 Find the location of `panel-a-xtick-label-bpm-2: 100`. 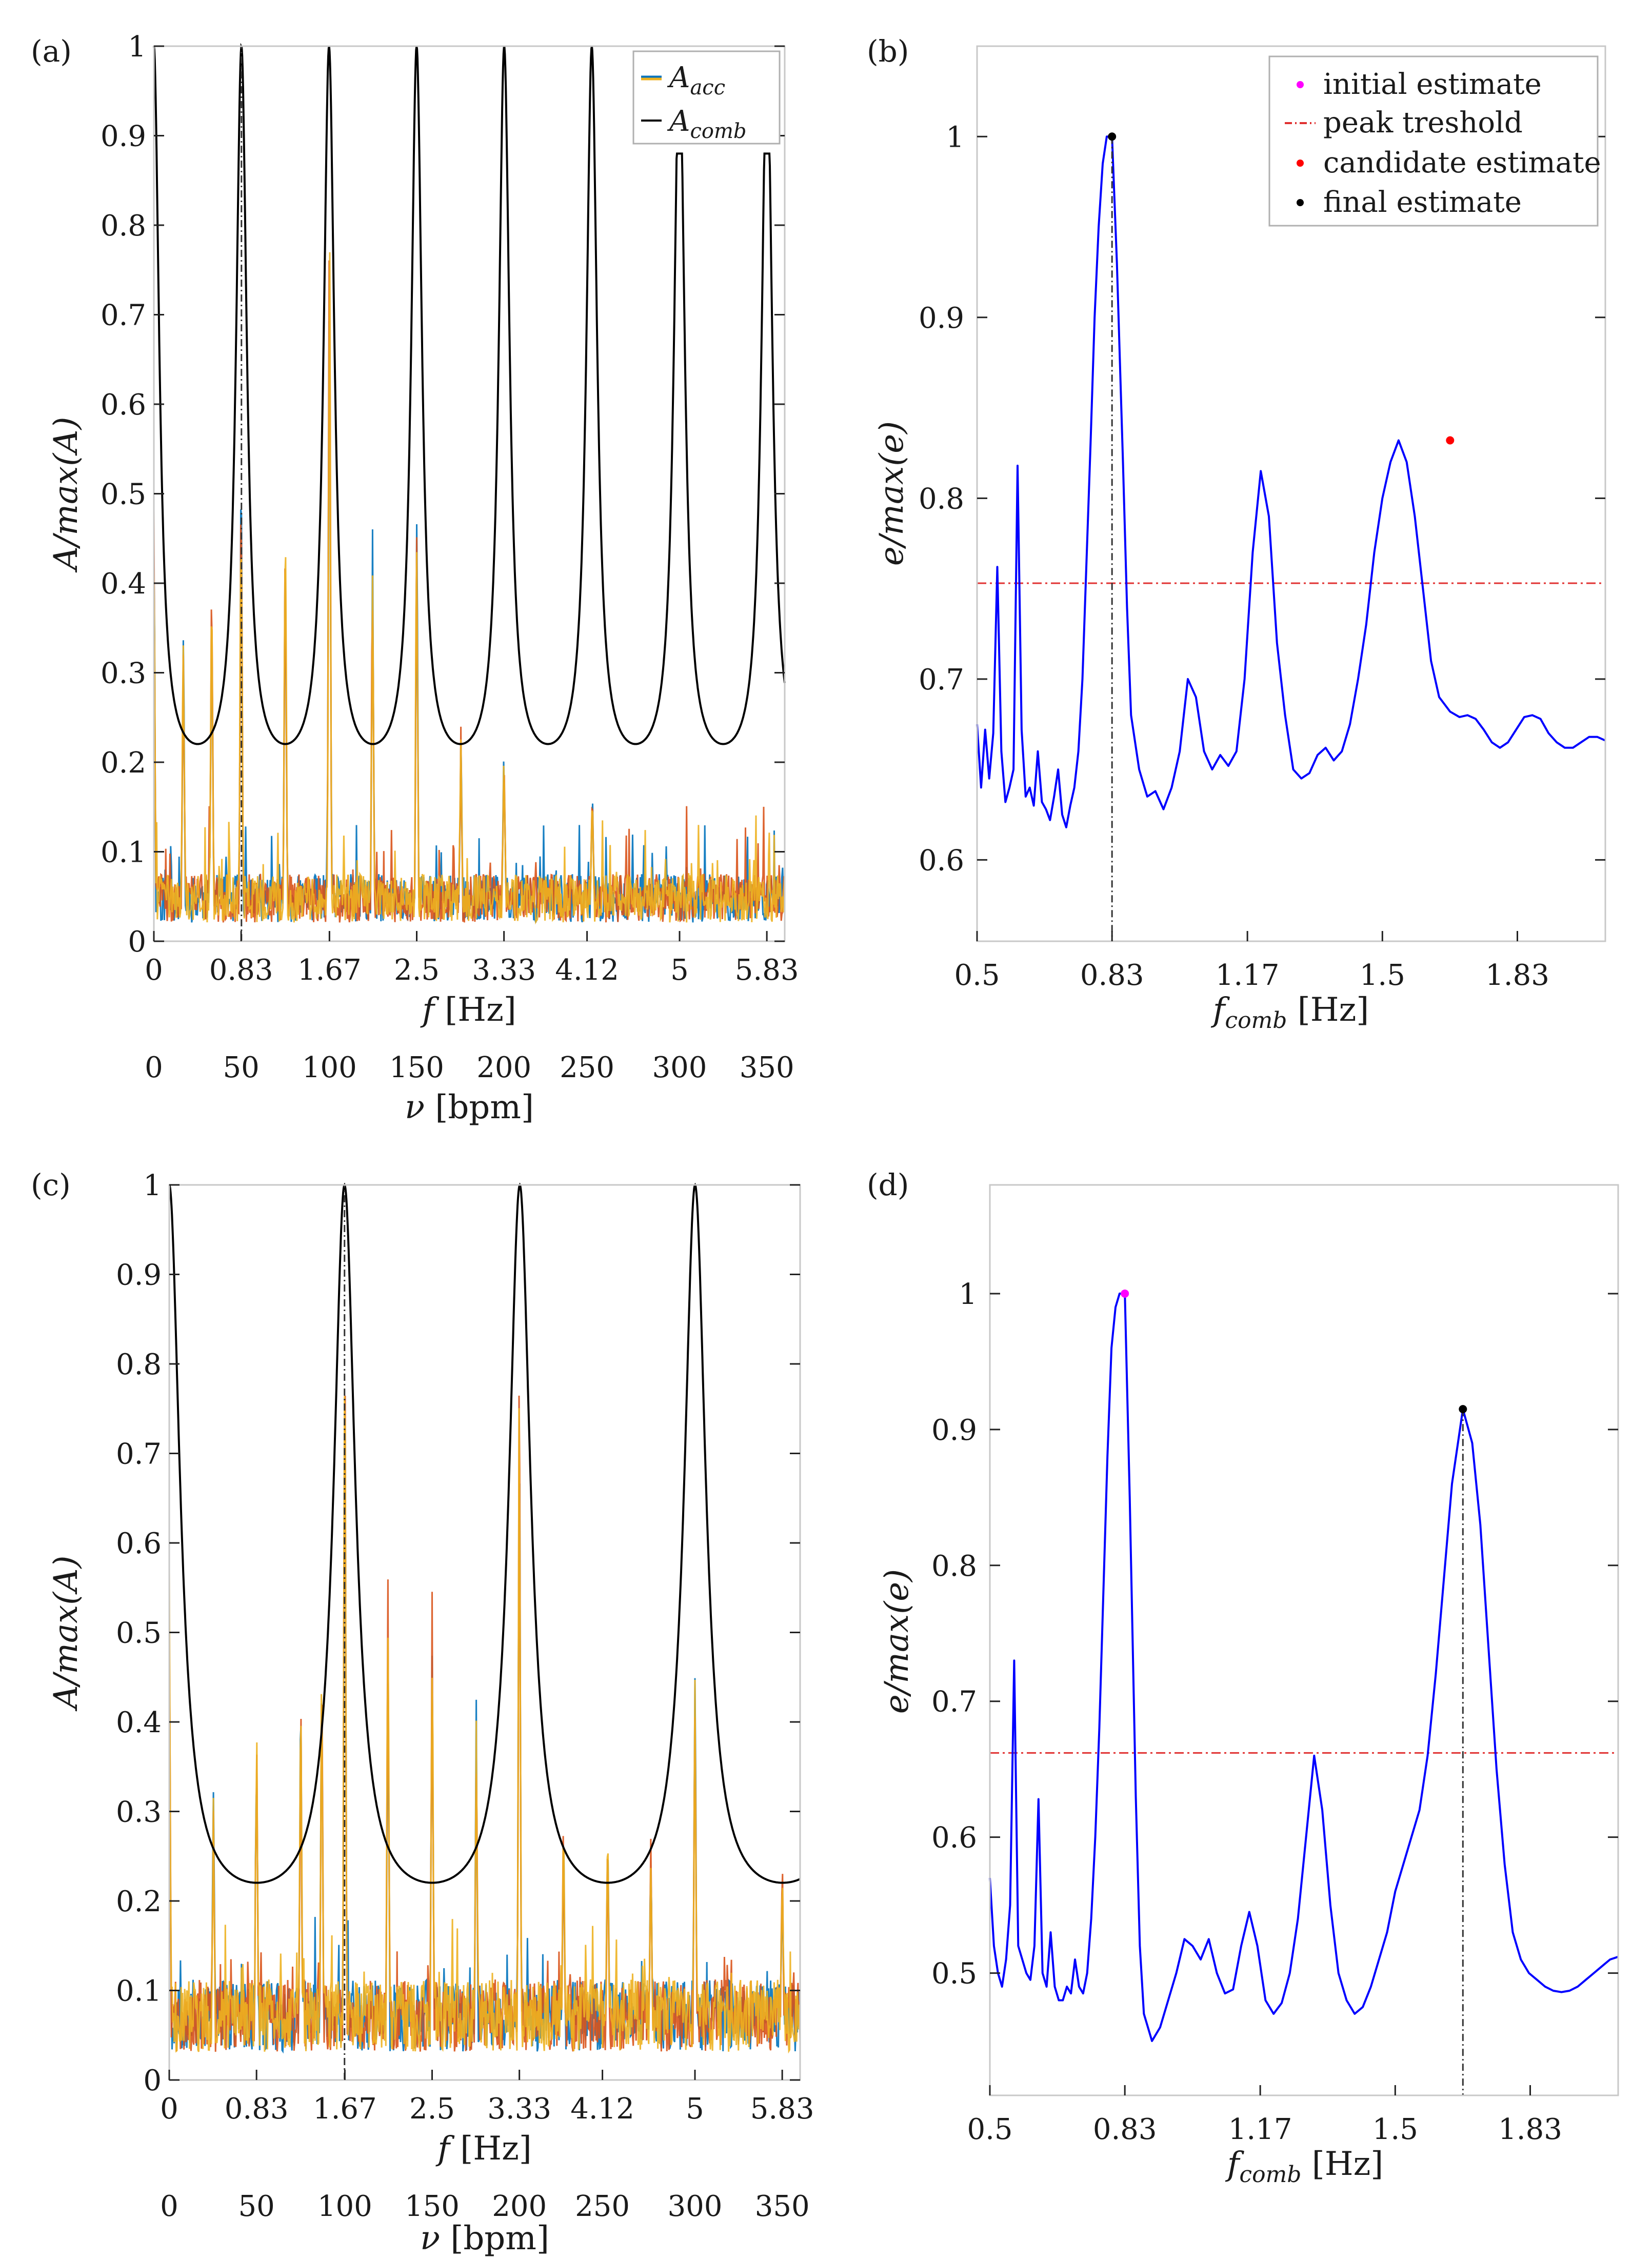

panel-a-xtick-label-bpm-2: 100 is located at coordinates (329, 1068).